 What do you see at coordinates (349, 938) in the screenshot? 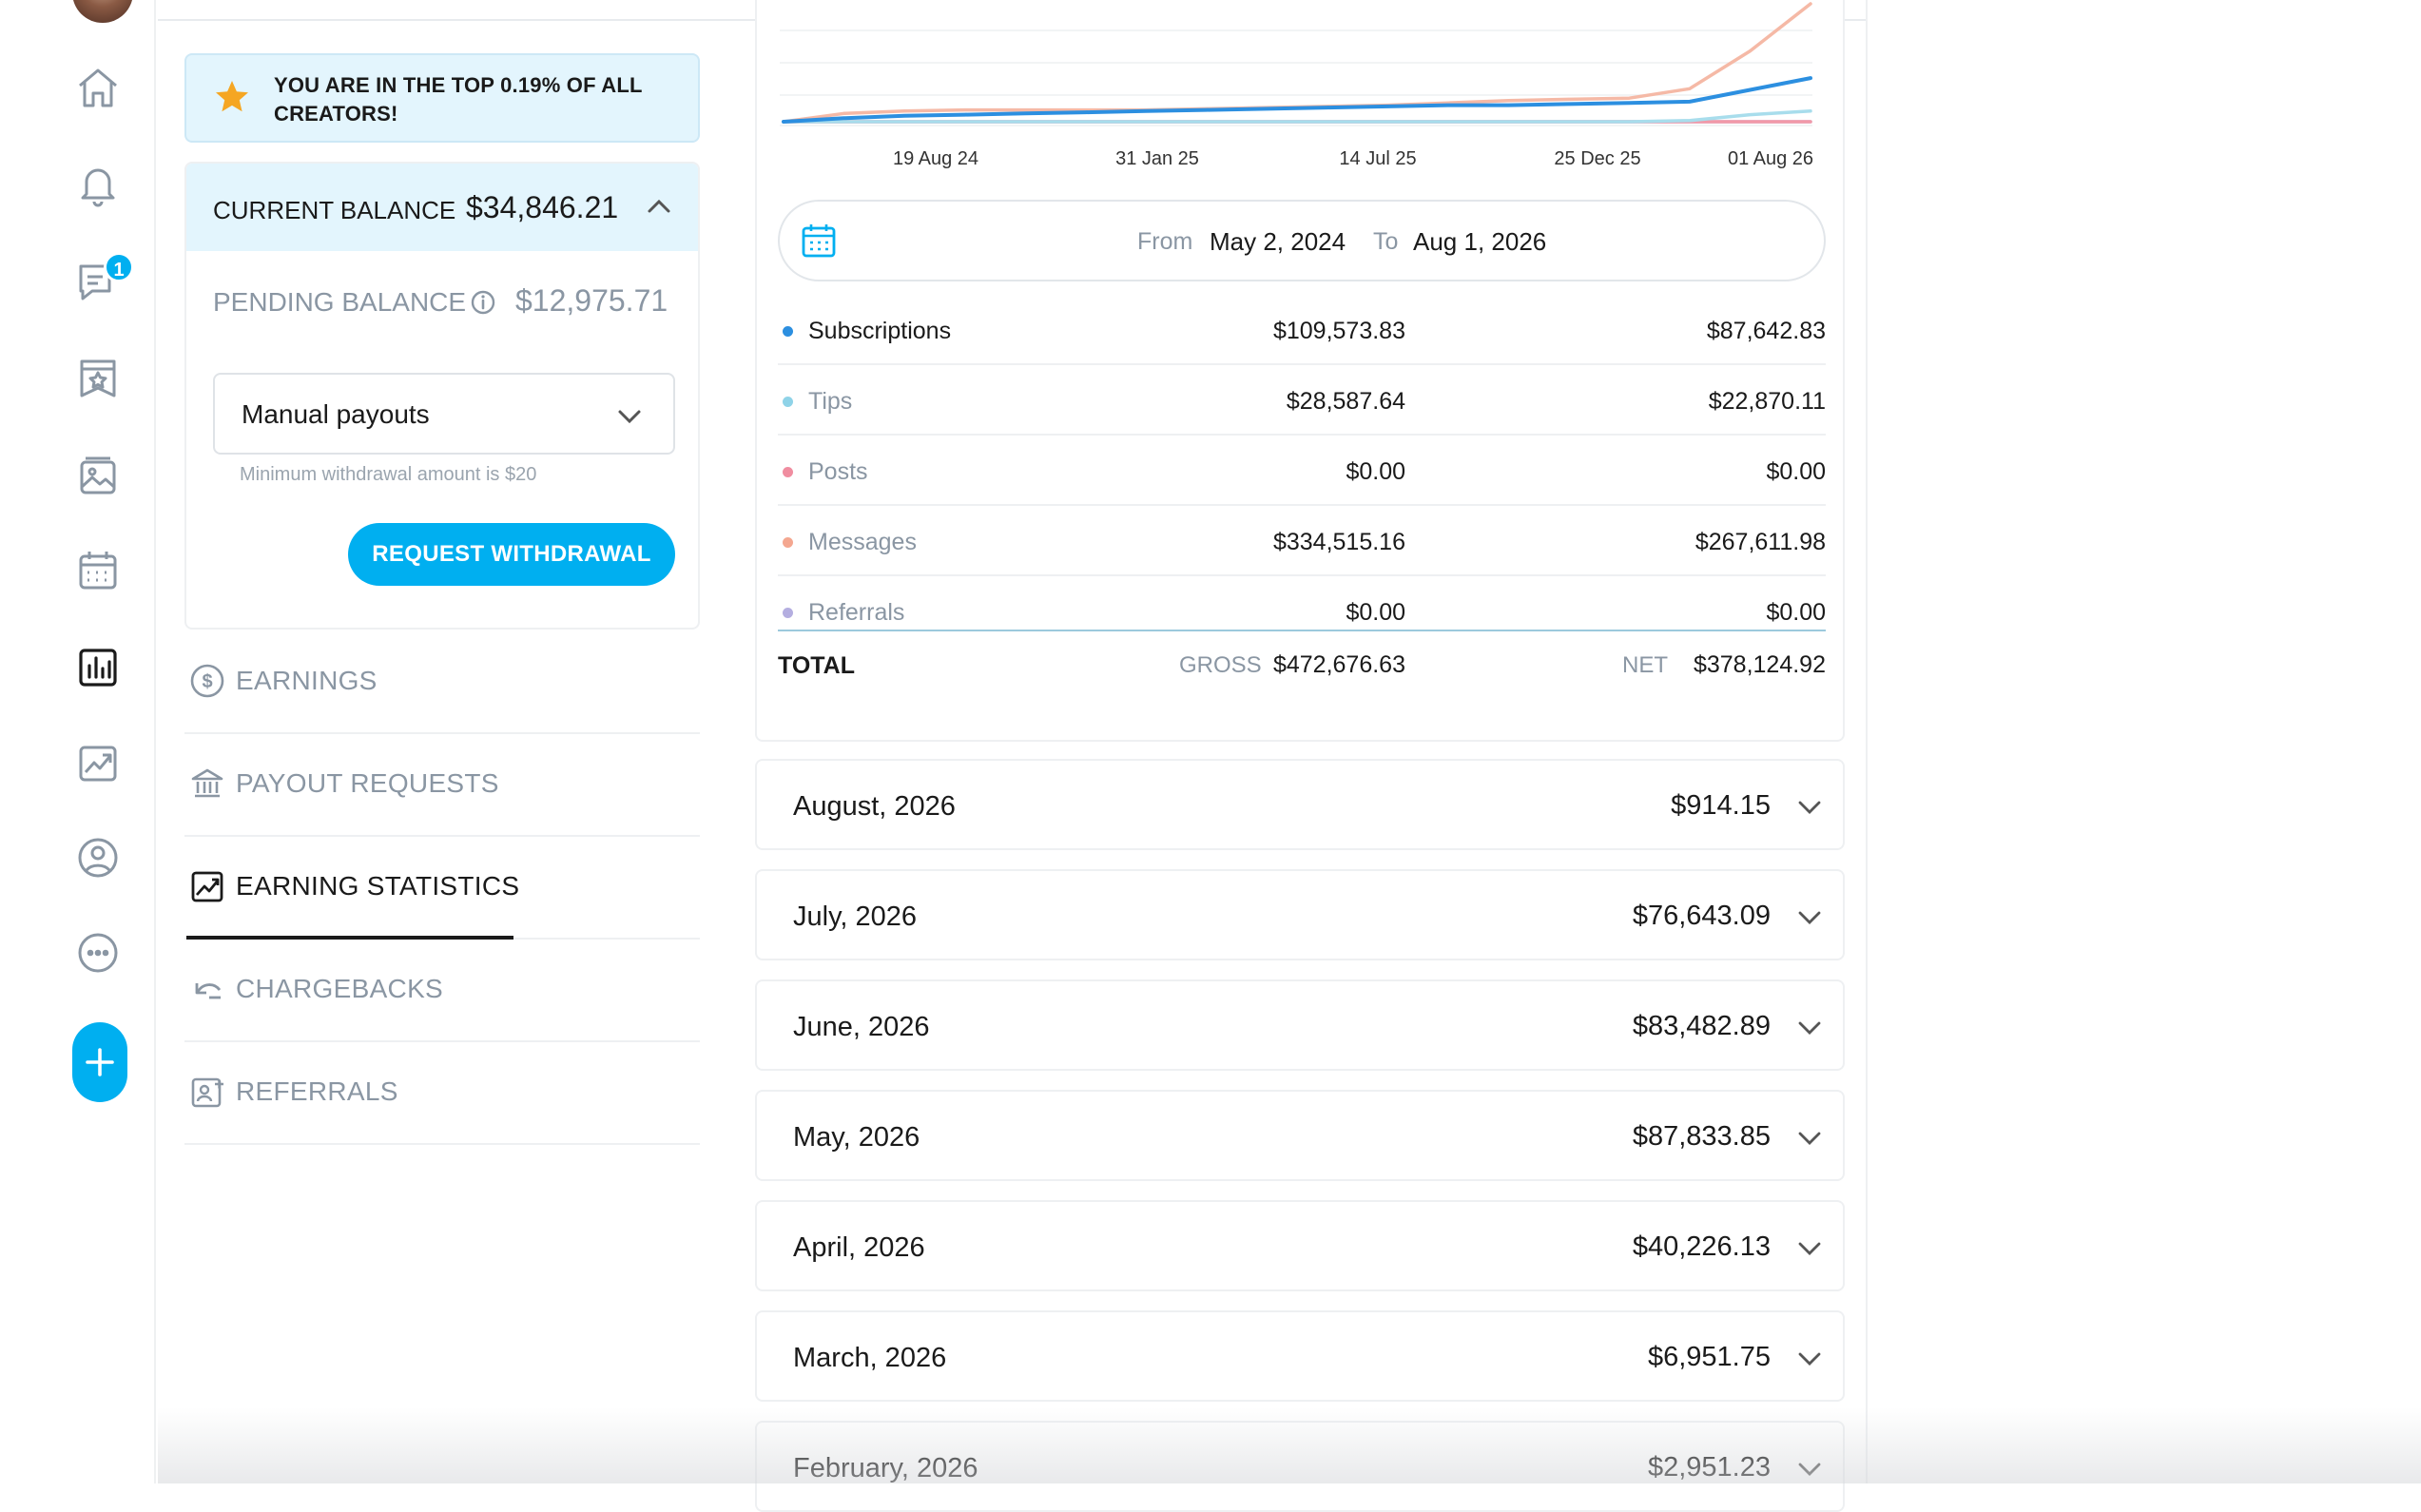
I see `active-tab-indicator` at bounding box center [349, 938].